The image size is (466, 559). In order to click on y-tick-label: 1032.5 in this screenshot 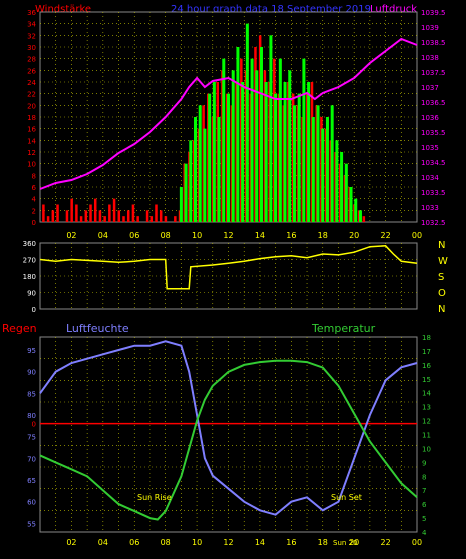, I will do `click(433, 223)`.